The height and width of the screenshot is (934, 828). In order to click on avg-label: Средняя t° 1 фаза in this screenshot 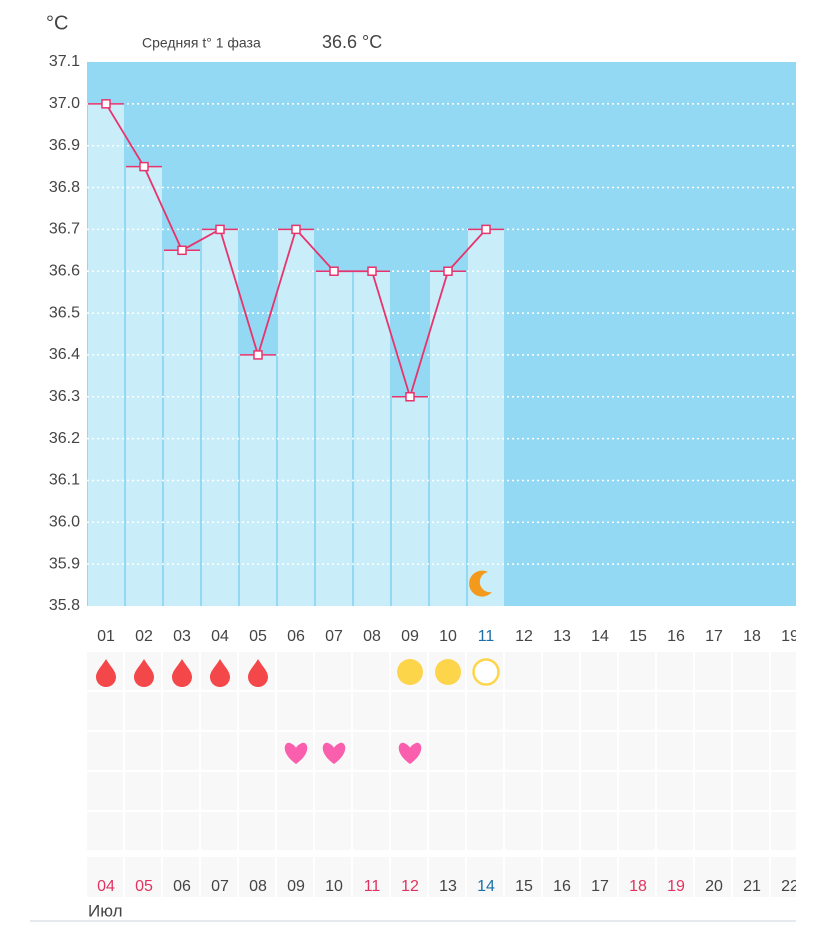, I will do `click(201, 43)`.